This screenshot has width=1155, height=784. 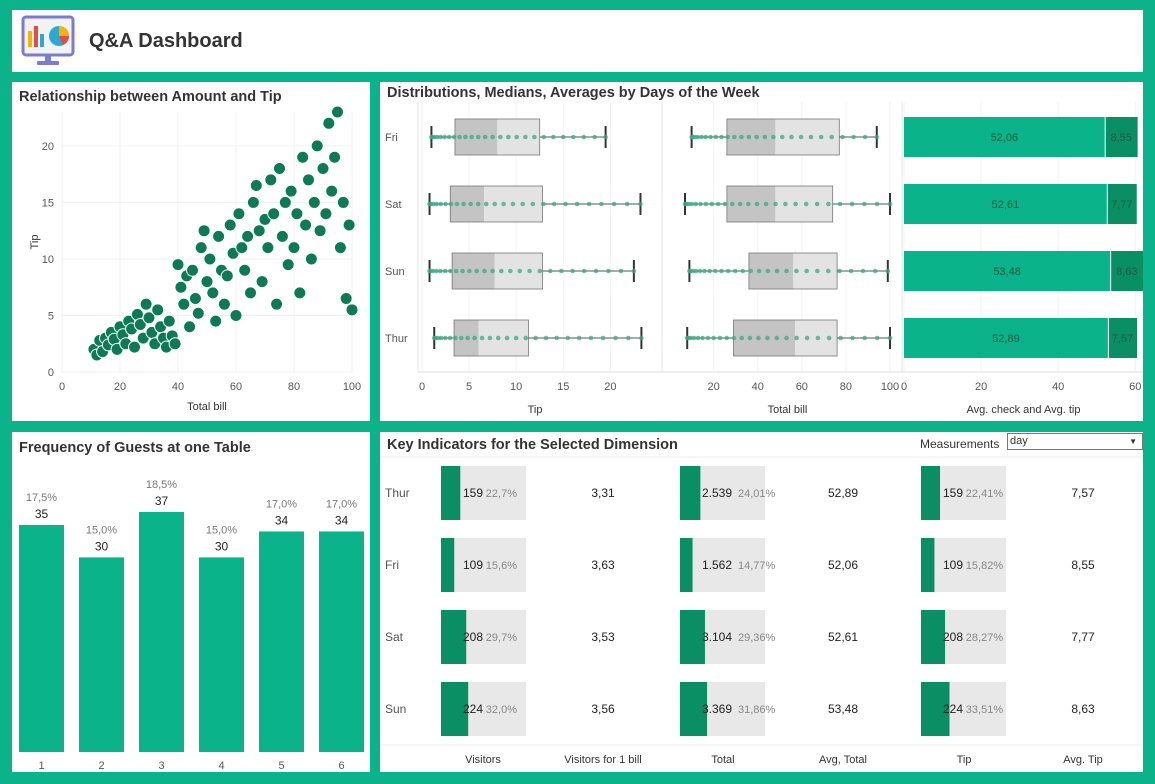 What do you see at coordinates (603, 565) in the screenshot?
I see `kpi-per-bill: 3,63` at bounding box center [603, 565].